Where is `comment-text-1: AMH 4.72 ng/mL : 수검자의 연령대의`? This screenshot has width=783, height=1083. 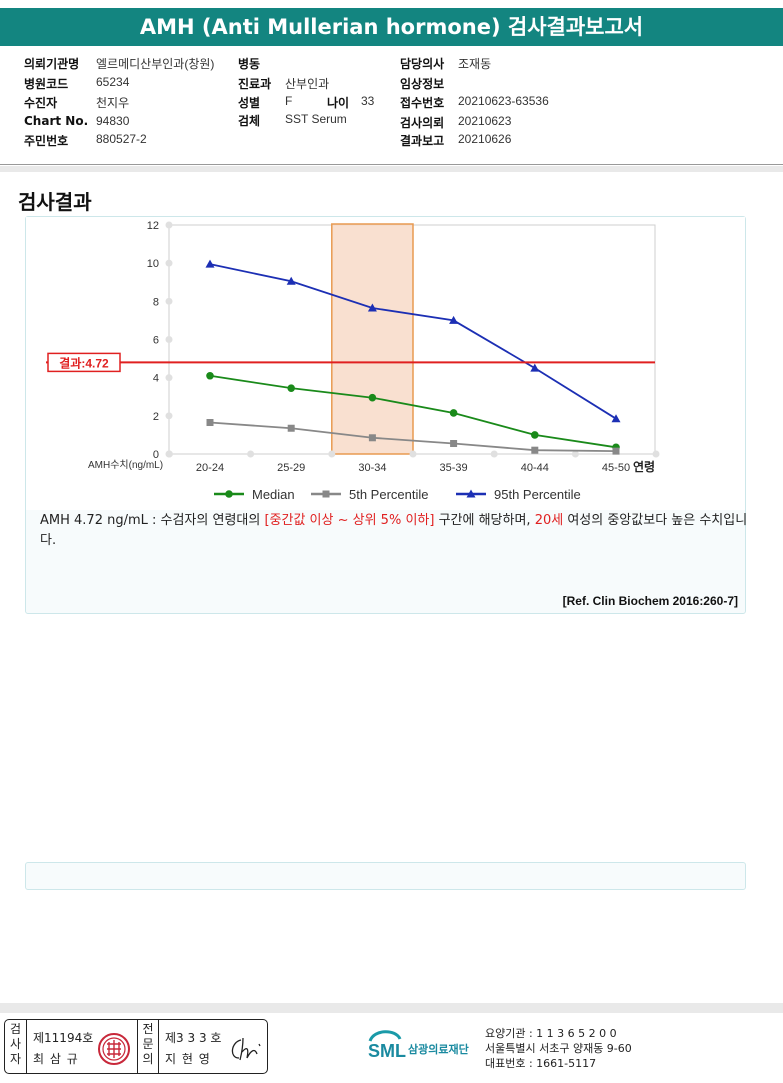
comment-text-1: AMH 4.72 ng/mL : 수검자의 연령대의 is located at coordinates (152, 520).